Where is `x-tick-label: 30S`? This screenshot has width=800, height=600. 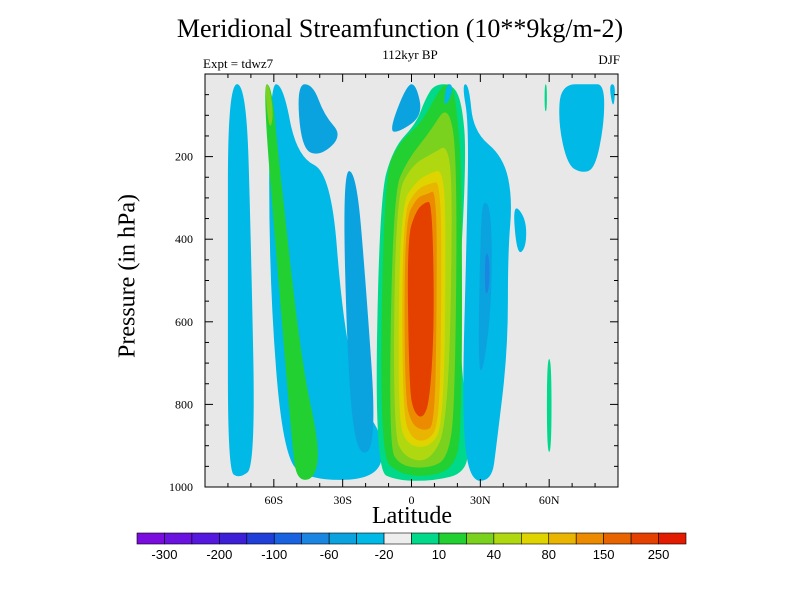 x-tick-label: 30S is located at coordinates (342, 500).